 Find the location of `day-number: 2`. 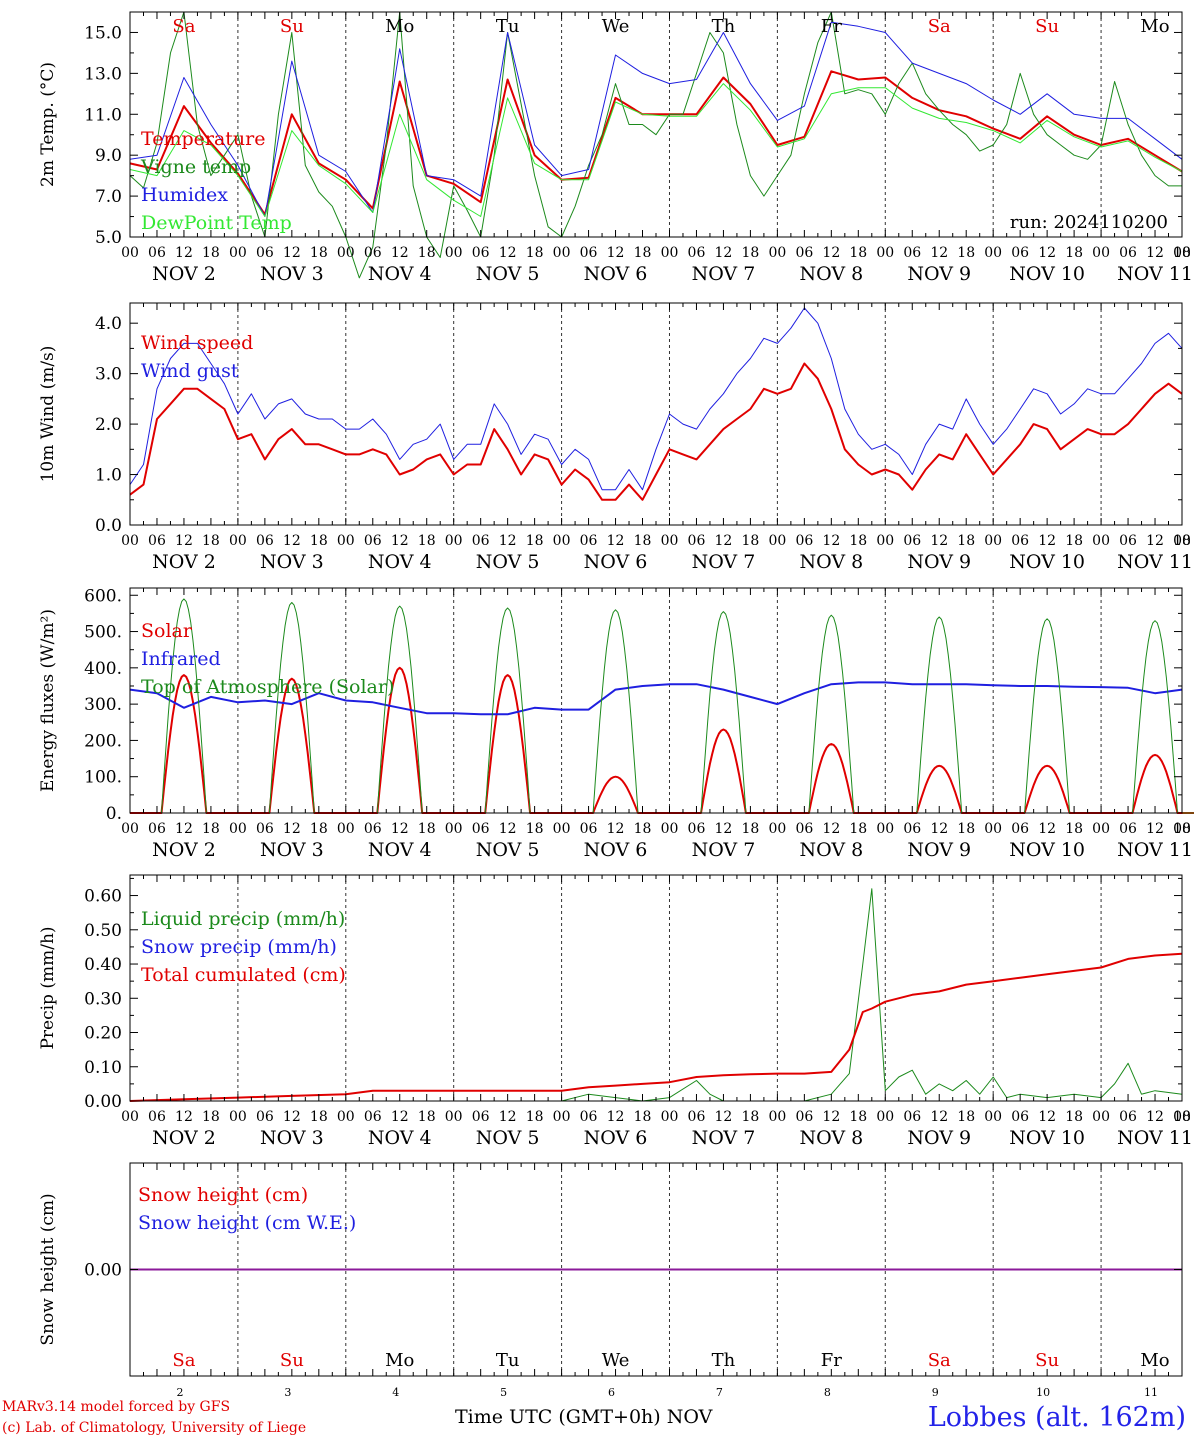

day-number: 2 is located at coordinates (179, 1392).